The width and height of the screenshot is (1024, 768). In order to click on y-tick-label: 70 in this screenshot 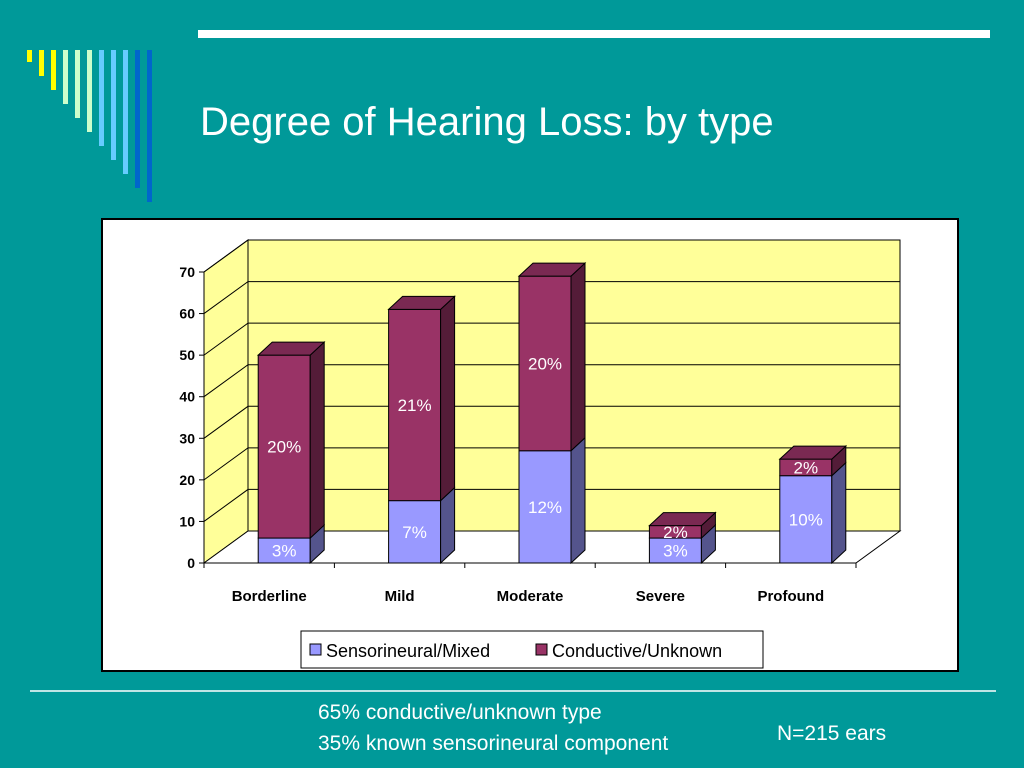, I will do `click(187, 272)`.